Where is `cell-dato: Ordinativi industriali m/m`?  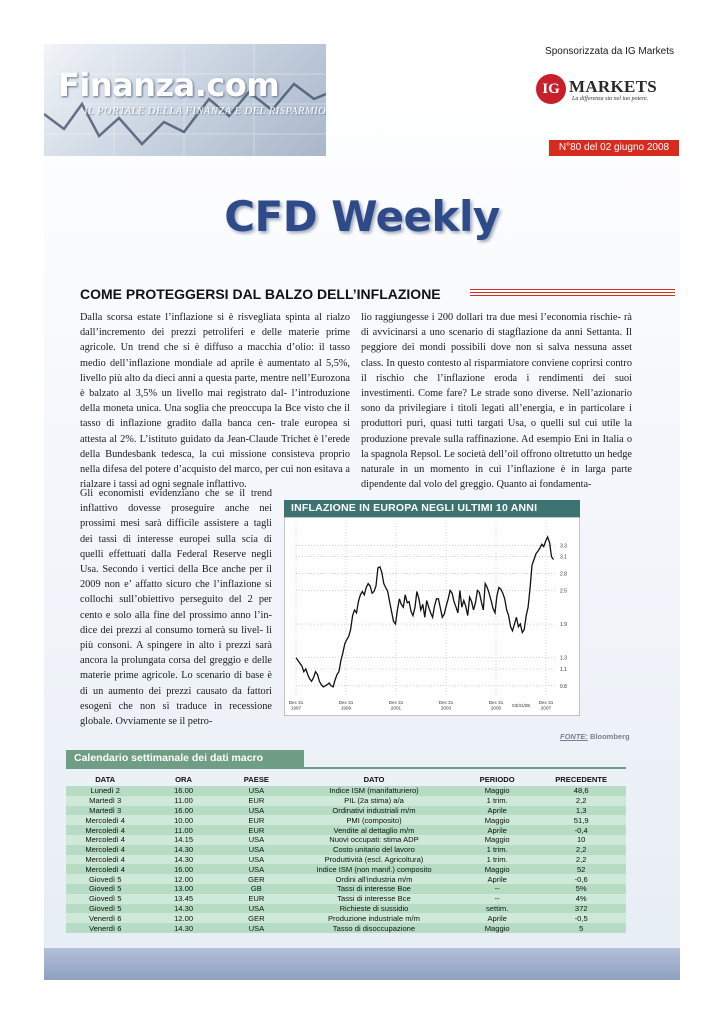 cell-dato: Ordinativi industriali m/m is located at coordinates (373, 810).